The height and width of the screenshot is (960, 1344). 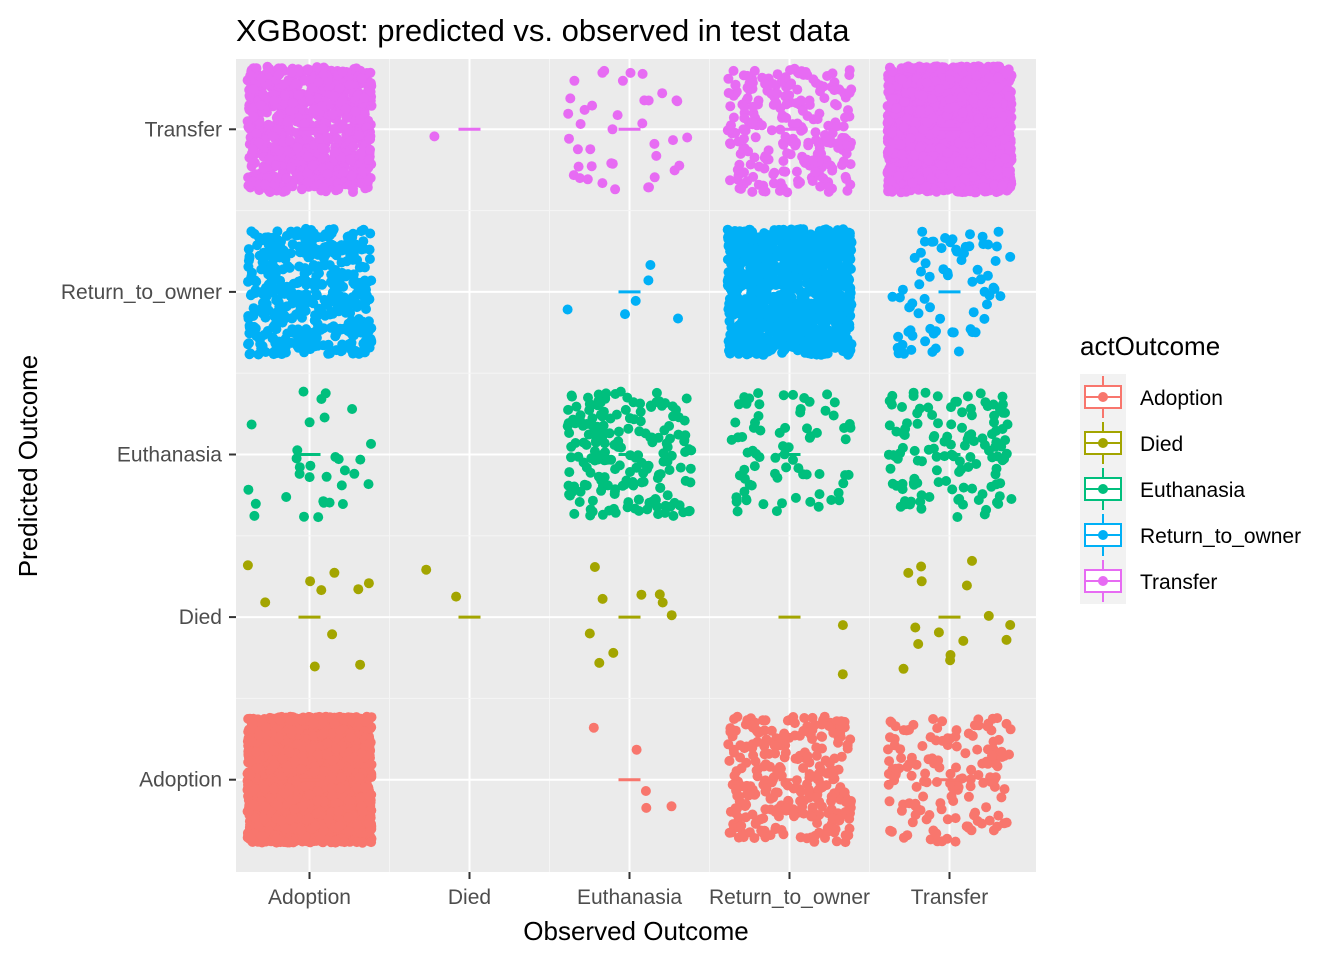 I want to click on point-euthanasia-adoption, so click(x=671, y=806).